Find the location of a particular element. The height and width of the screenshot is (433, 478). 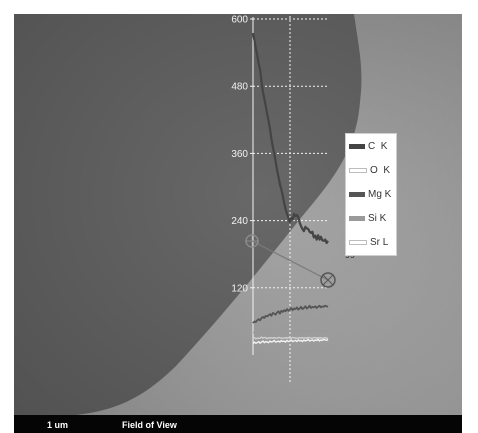

series-line-c-k is located at coordinates (290, 138).